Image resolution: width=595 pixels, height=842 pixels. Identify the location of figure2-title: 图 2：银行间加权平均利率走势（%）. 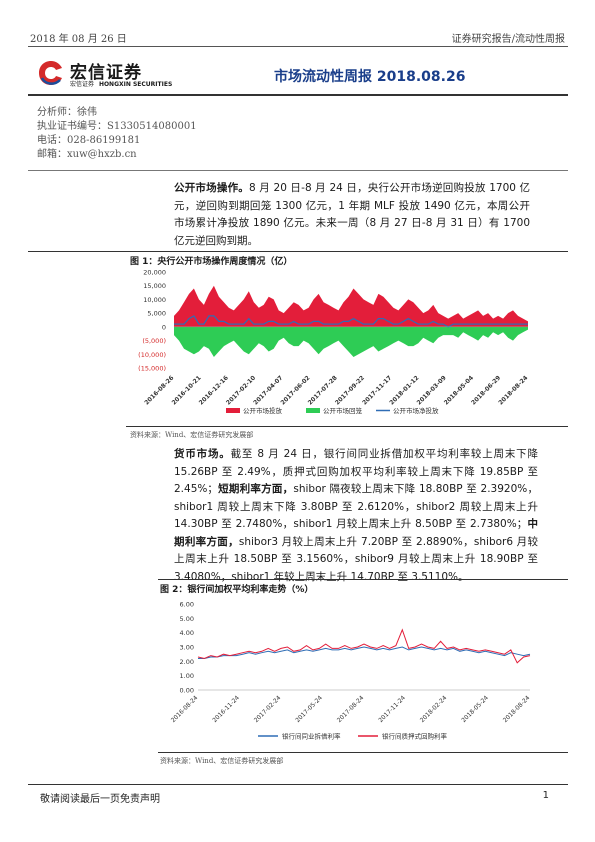
(237, 590).